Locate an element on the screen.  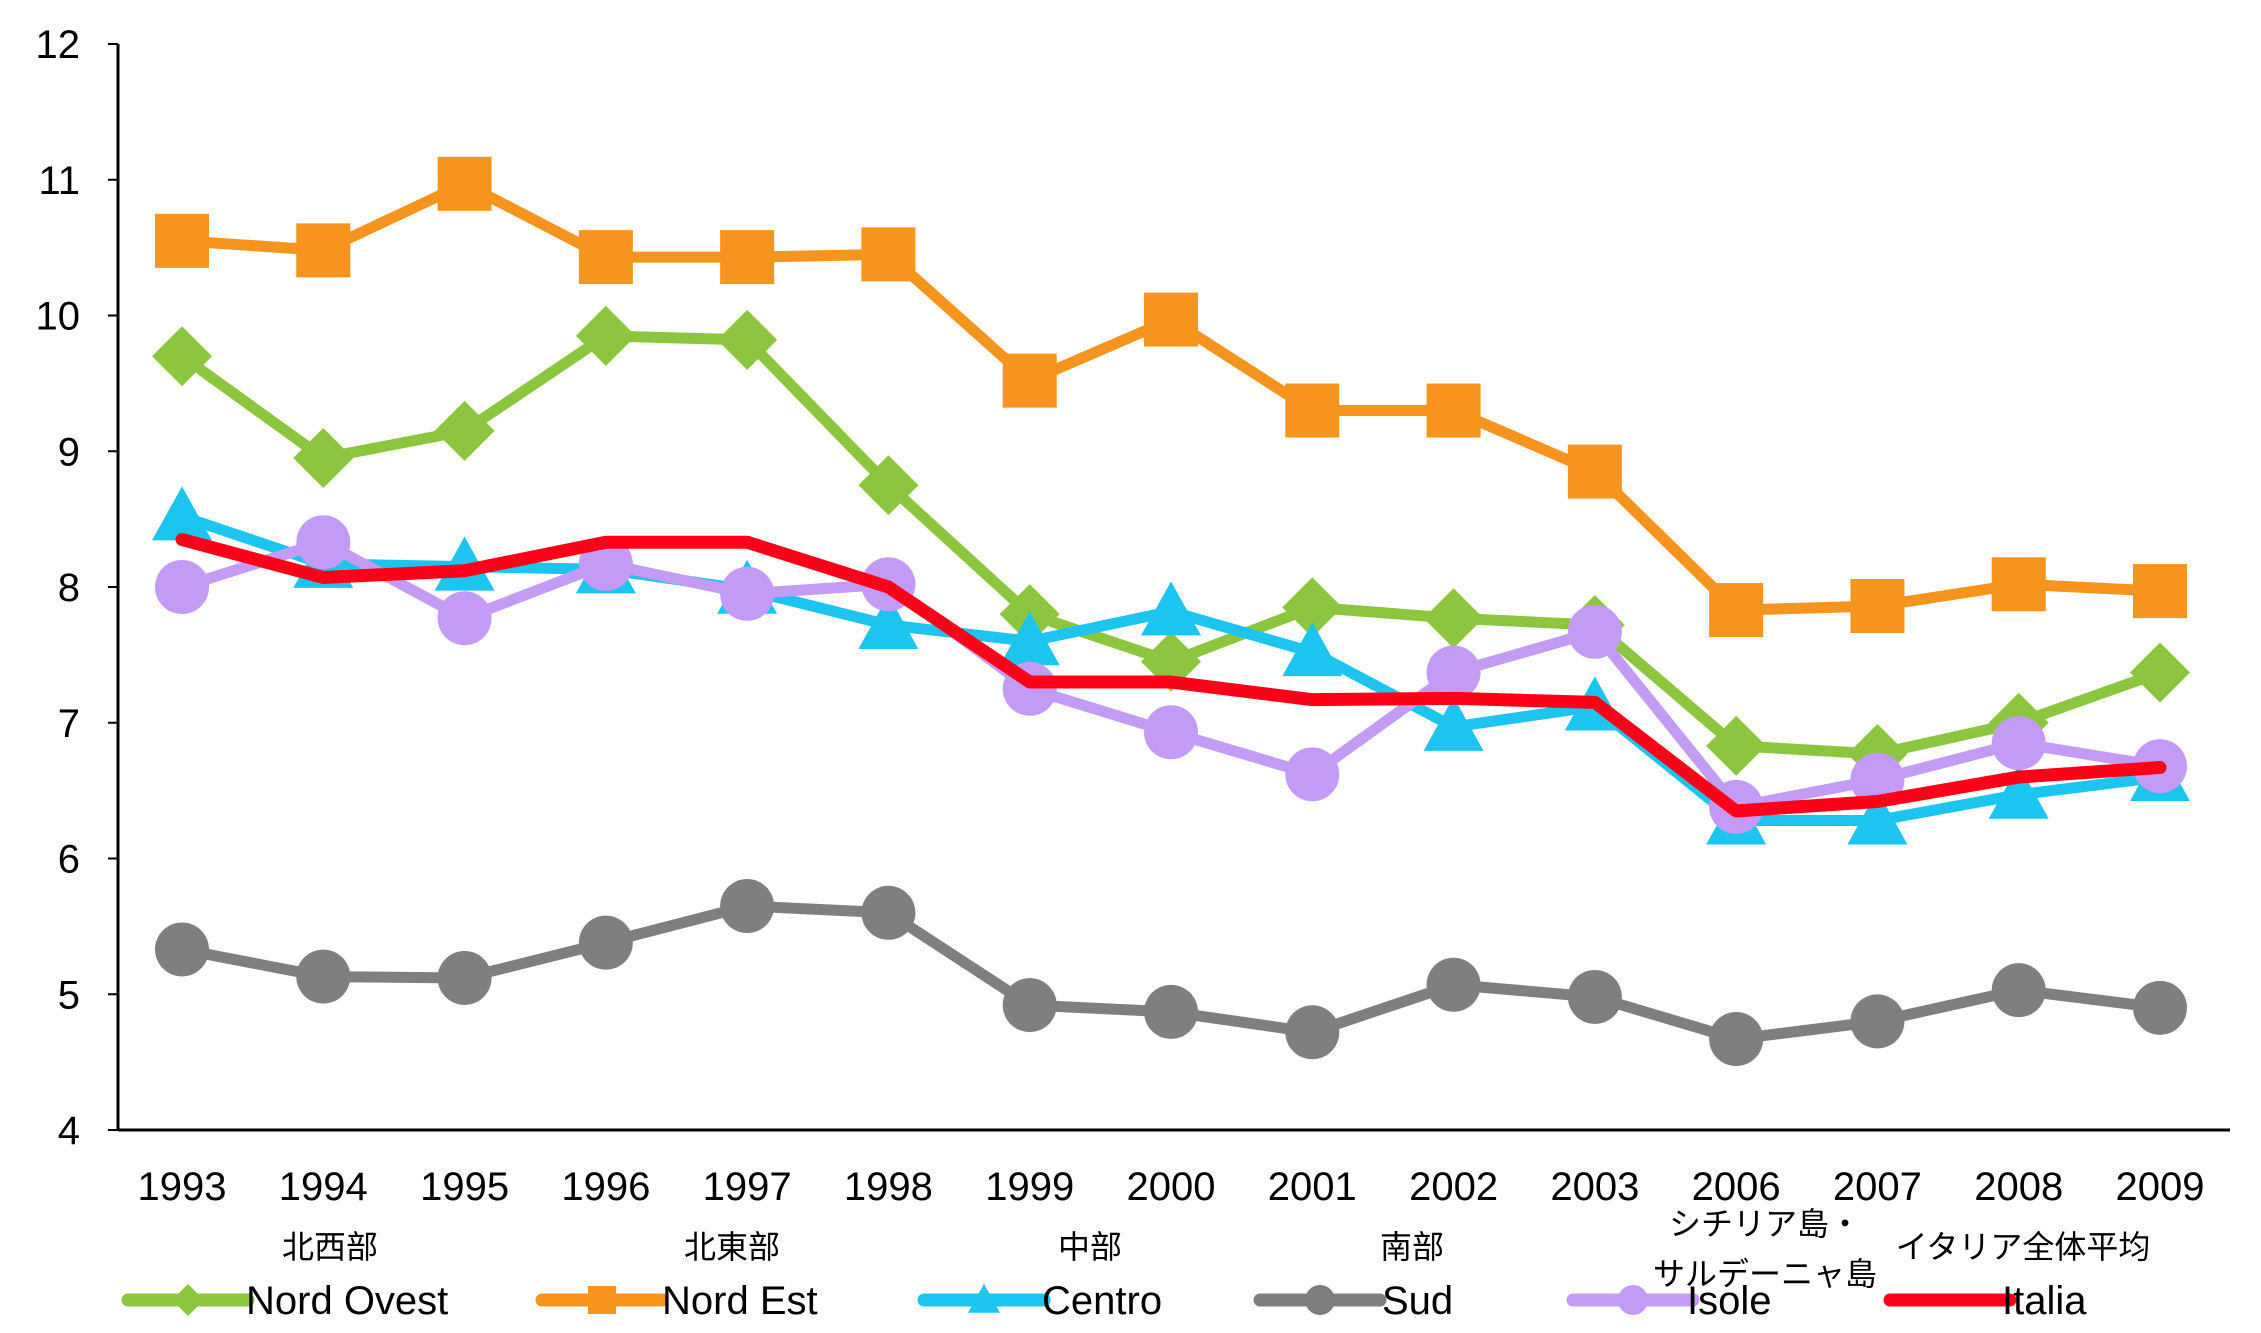
y-tick-label: 4 is located at coordinates (69, 1131).